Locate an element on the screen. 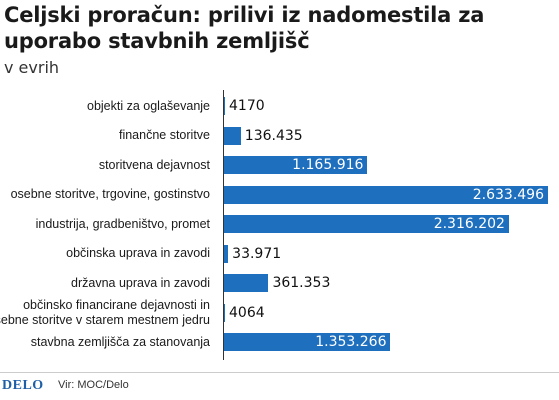 Image resolution: width=559 pixels, height=400 pixels. data-label: 1.353.266 is located at coordinates (351, 342).